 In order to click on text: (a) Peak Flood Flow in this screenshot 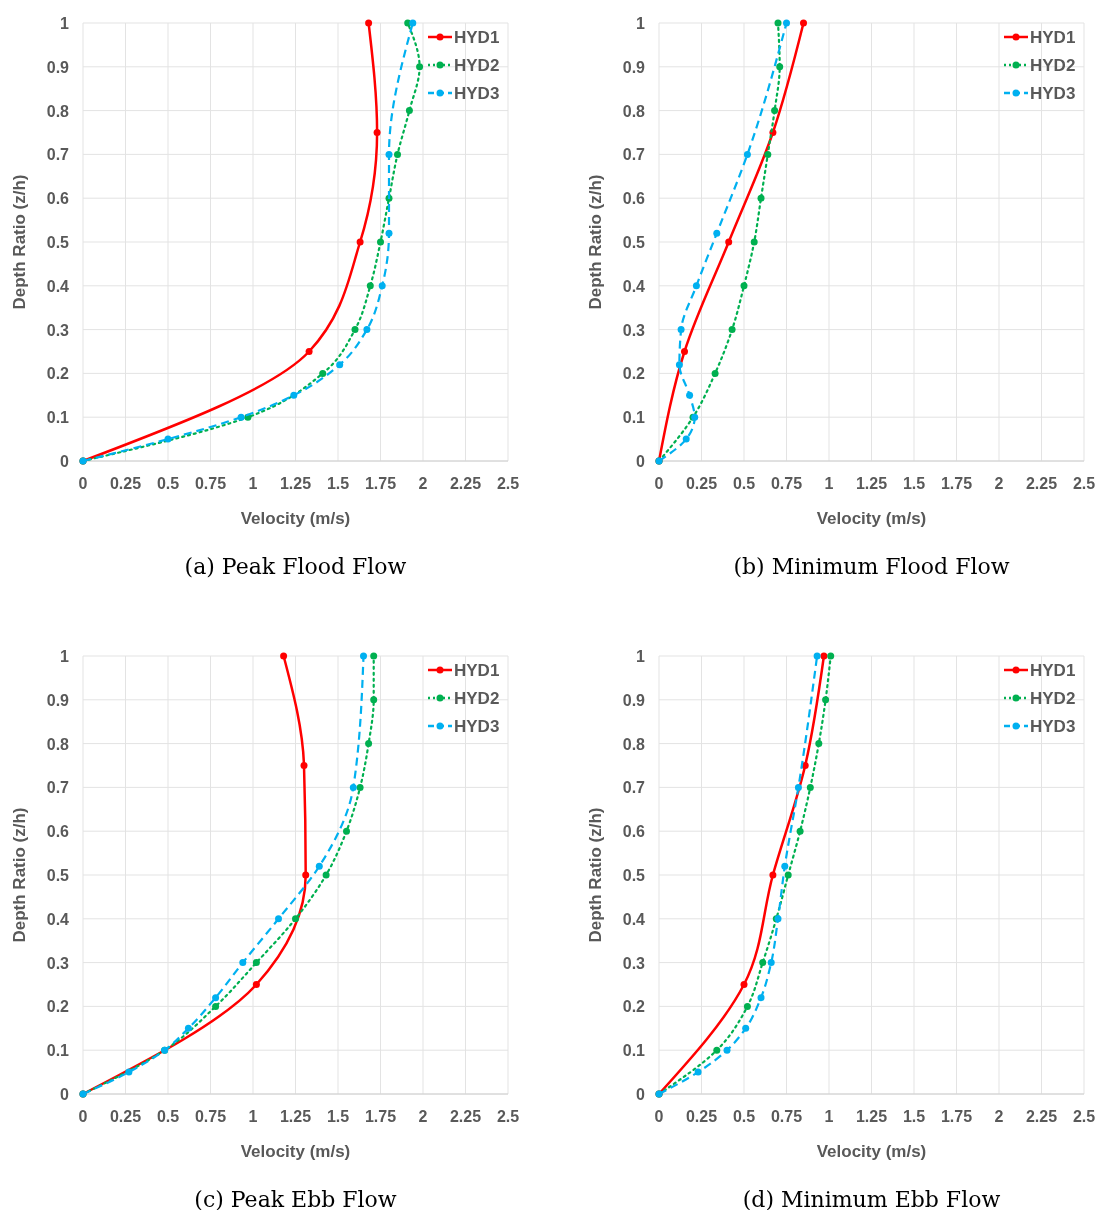, I will do `click(295, 566)`.